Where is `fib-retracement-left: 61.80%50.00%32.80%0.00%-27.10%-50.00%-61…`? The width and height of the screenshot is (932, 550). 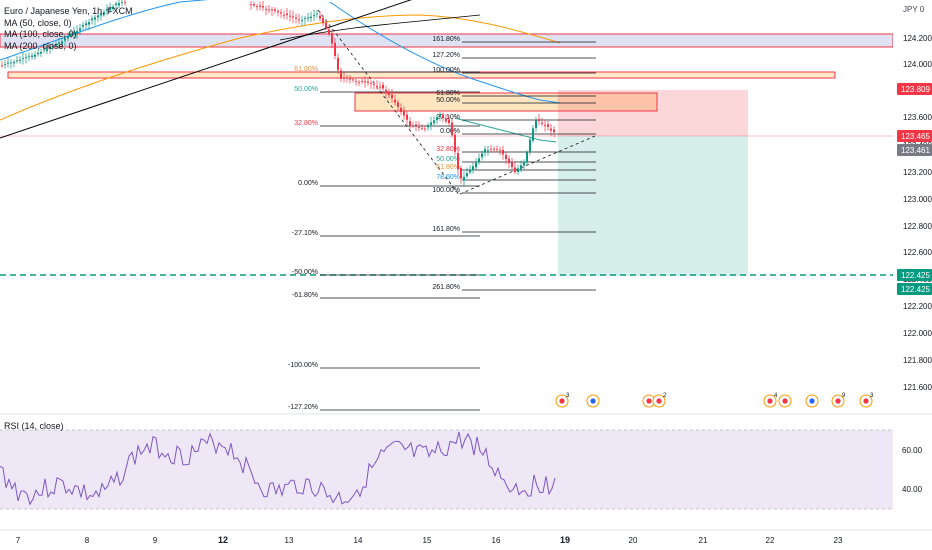 fib-retracement-left: 61.80%50.00%32.80%0.00%-27.10%-50.00%-61… is located at coordinates (384, 238).